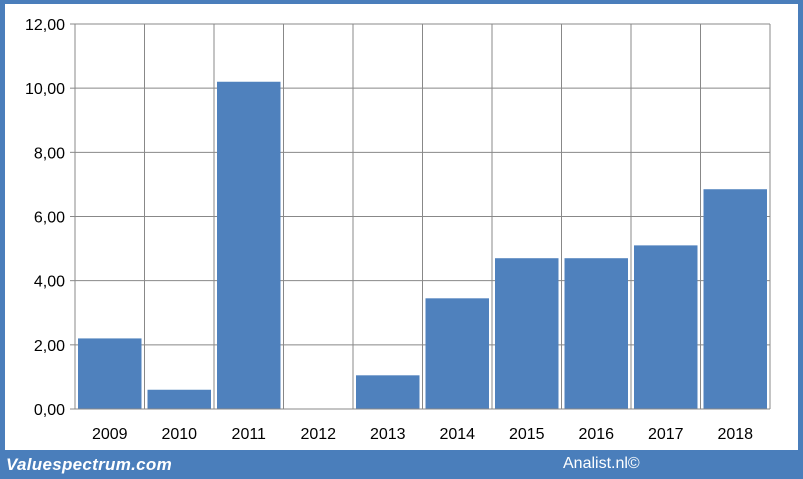  Describe the element at coordinates (666, 434) in the screenshot. I see `x-tick-label: 2017` at that location.